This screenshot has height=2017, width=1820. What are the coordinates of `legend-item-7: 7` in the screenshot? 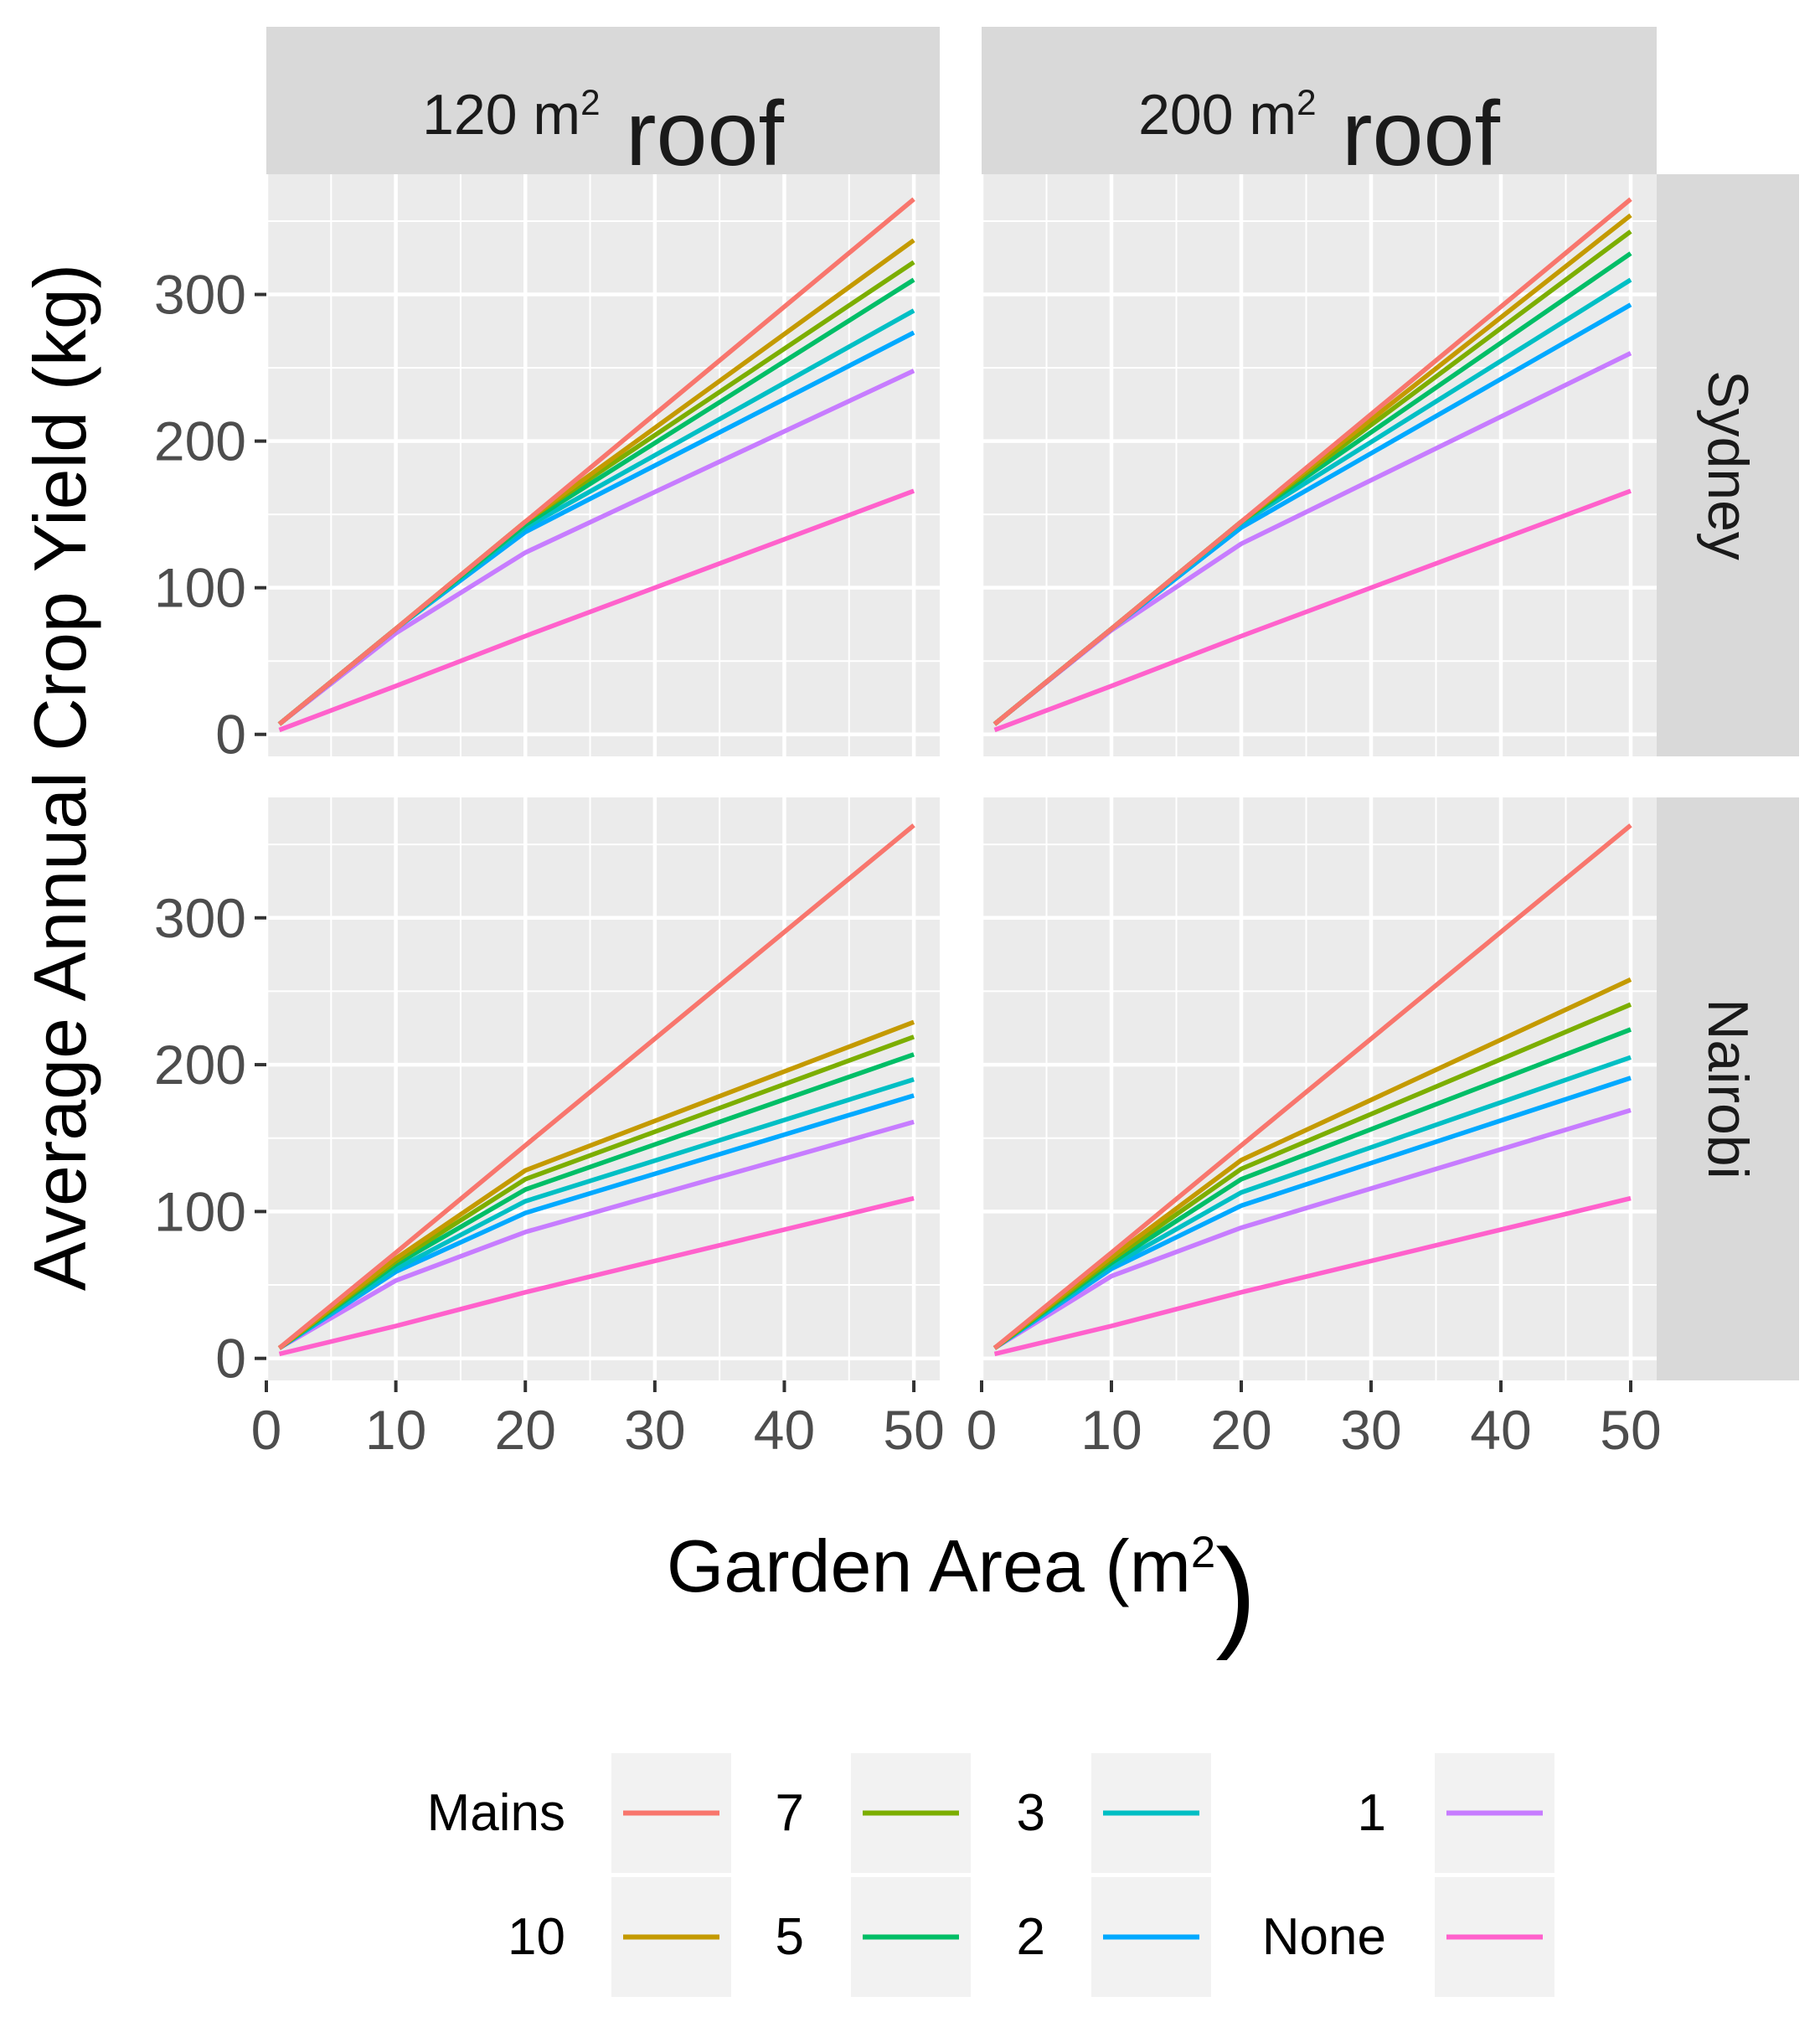 It's located at (873, 1813).